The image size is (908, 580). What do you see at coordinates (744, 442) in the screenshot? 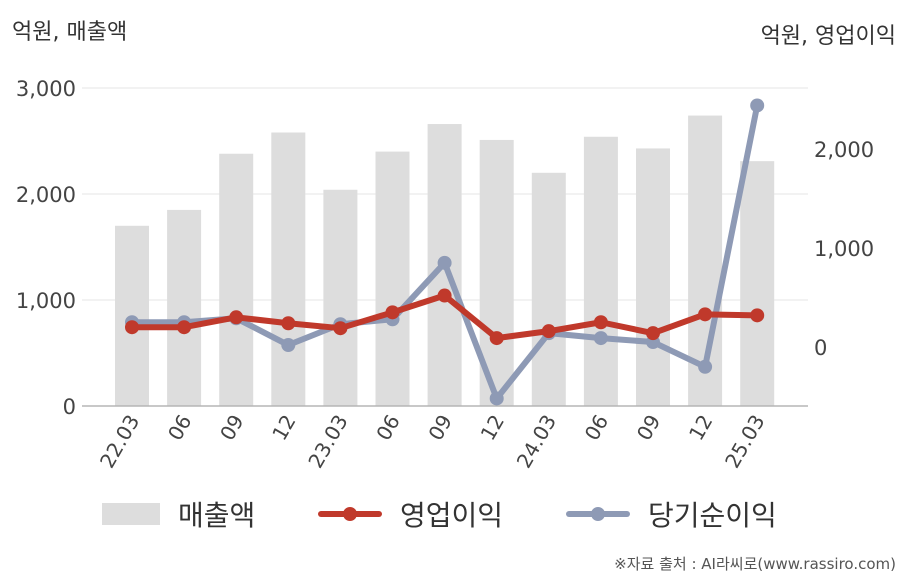
I see `x-tick-12: 25.03` at bounding box center [744, 442].